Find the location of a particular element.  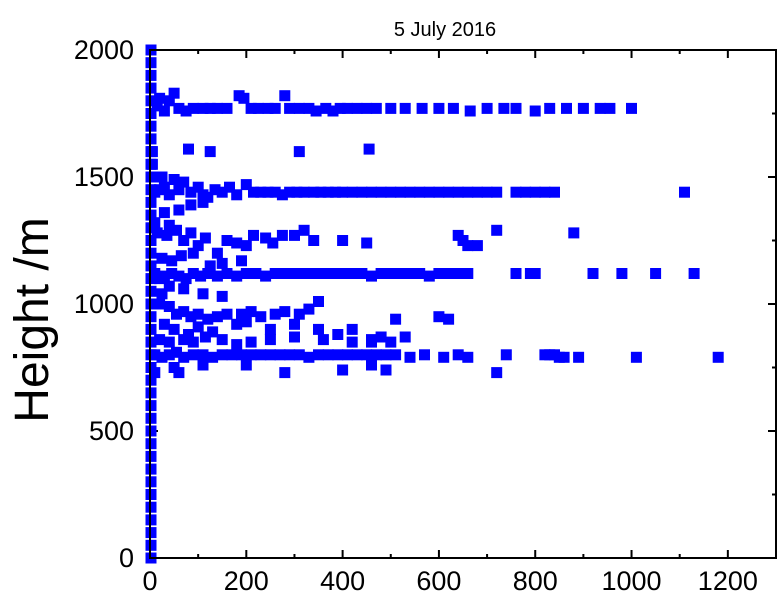

chart-title: 5 July 2016 is located at coordinates (445, 30).